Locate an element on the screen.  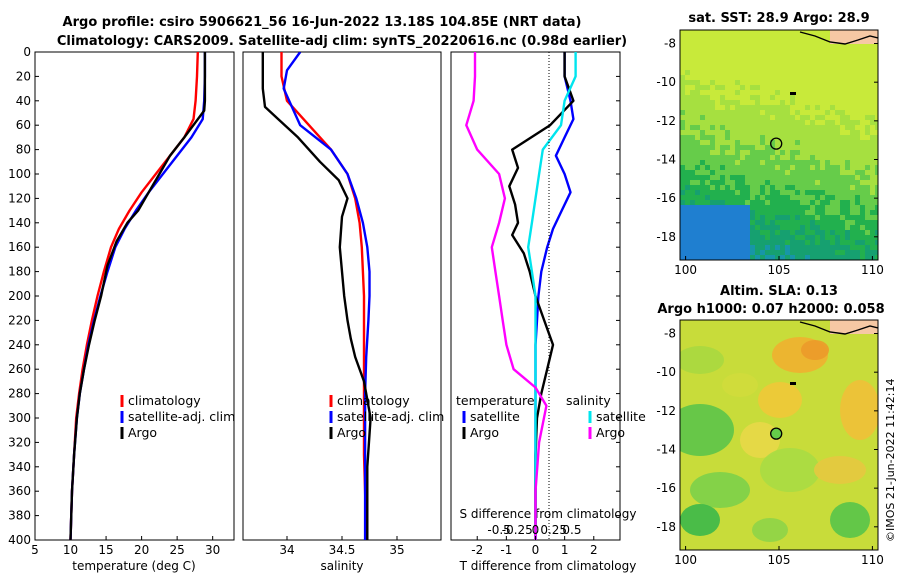
salinity-xlabel: salinity is located at coordinates (341, 566).